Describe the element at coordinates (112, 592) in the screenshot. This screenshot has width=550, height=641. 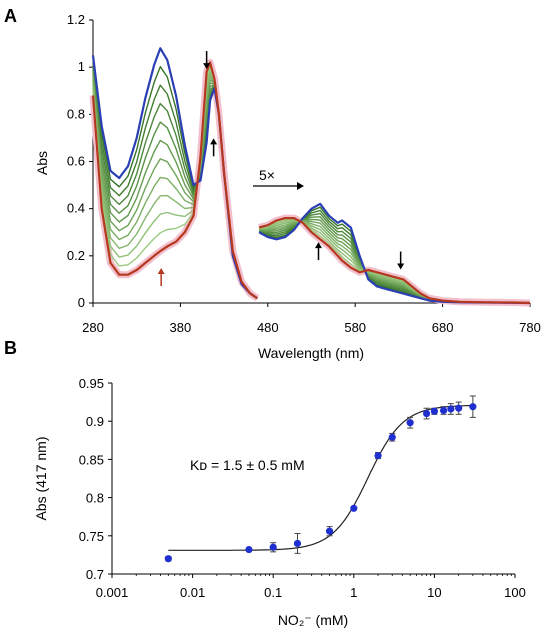
I see `b-xtick-label: 0.001` at that location.